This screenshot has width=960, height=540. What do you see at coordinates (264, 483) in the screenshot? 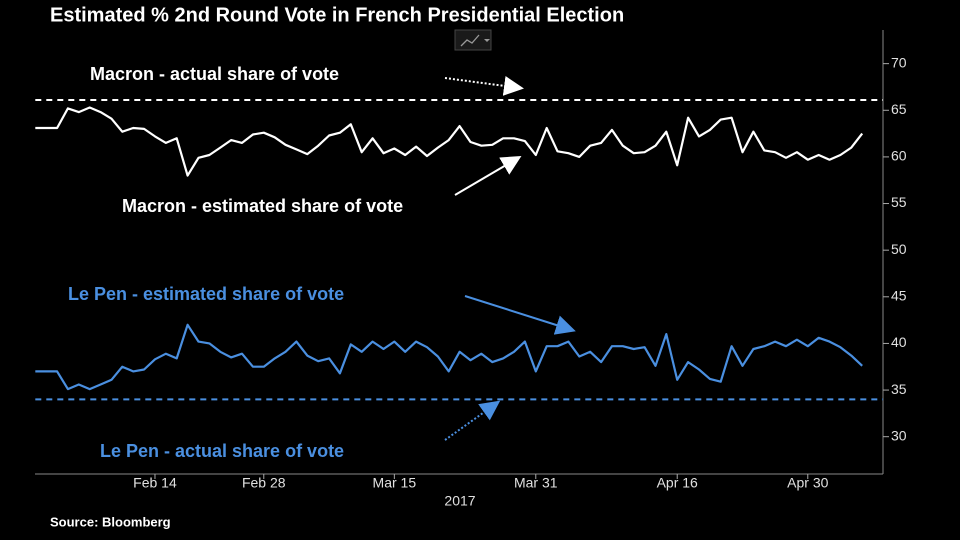
I see `x-tick-label: Feb 28` at bounding box center [264, 483].